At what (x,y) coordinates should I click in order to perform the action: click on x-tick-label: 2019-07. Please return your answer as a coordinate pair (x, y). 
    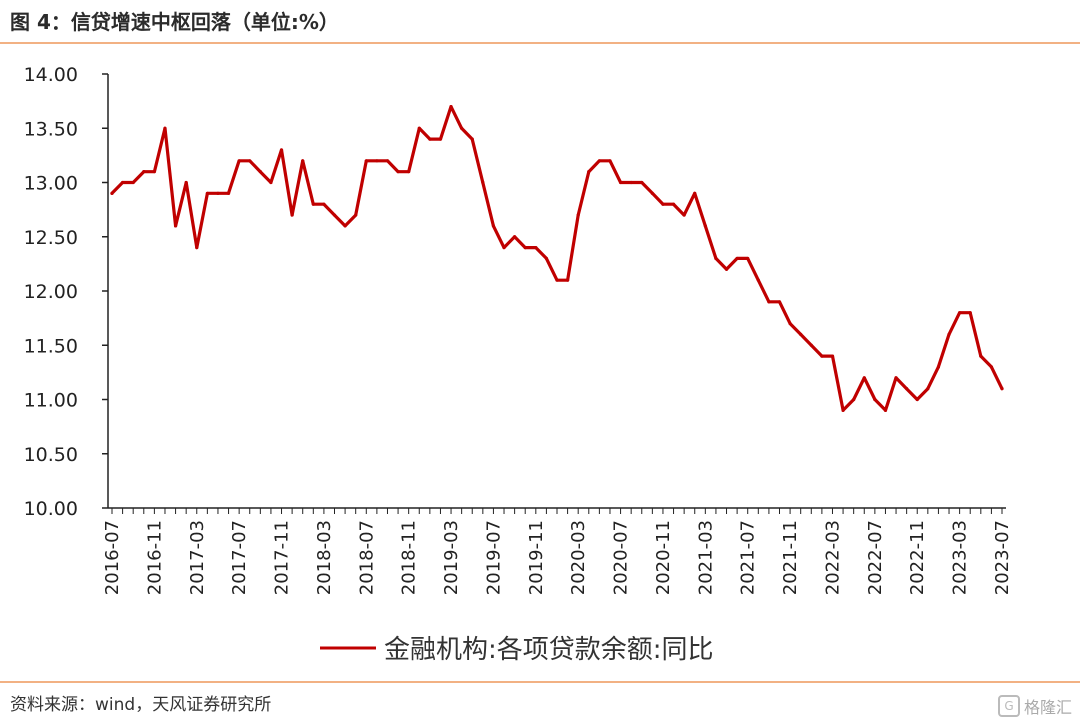
    Looking at the image, I should click on (493, 557).